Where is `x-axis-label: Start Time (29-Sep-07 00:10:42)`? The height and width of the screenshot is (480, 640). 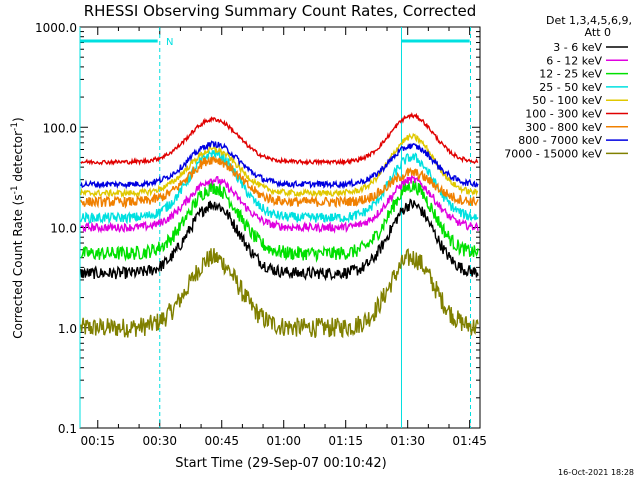
x-axis-label: Start Time (29-Sep-07 00:10:42) is located at coordinates (280, 463).